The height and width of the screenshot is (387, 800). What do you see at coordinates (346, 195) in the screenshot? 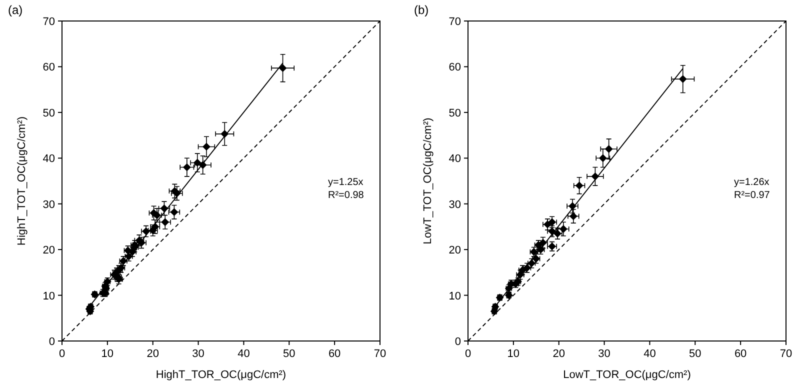
I see `annotation: R²=0.98` at bounding box center [346, 195].